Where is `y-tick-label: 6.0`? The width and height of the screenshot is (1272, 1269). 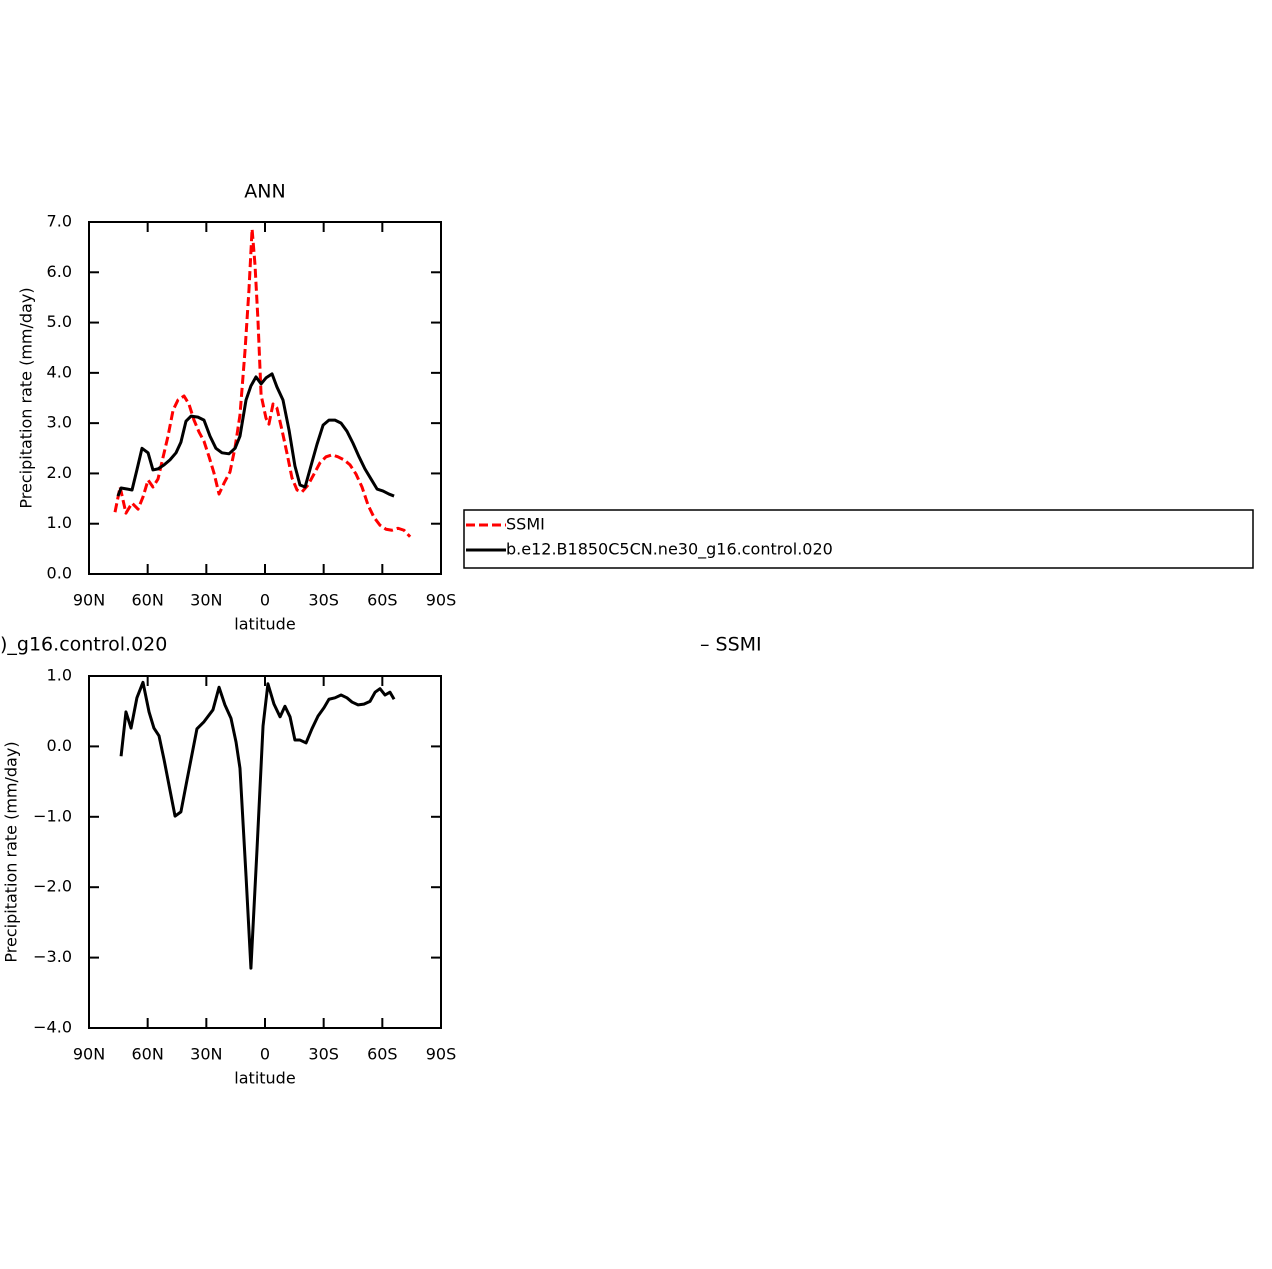
y-tick-label: 6.0 is located at coordinates (59, 271).